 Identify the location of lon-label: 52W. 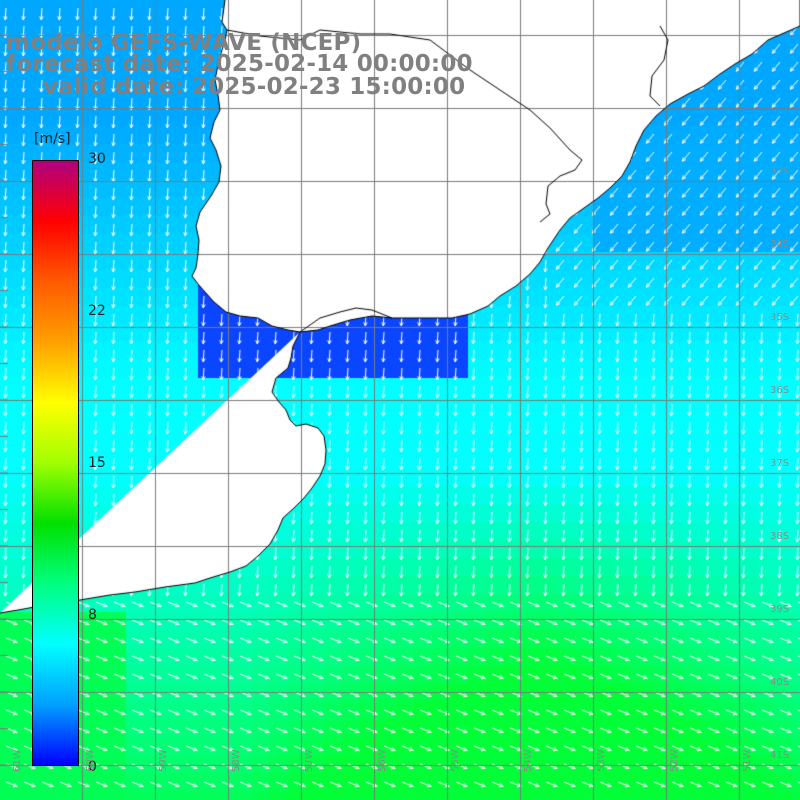
(674, 760).